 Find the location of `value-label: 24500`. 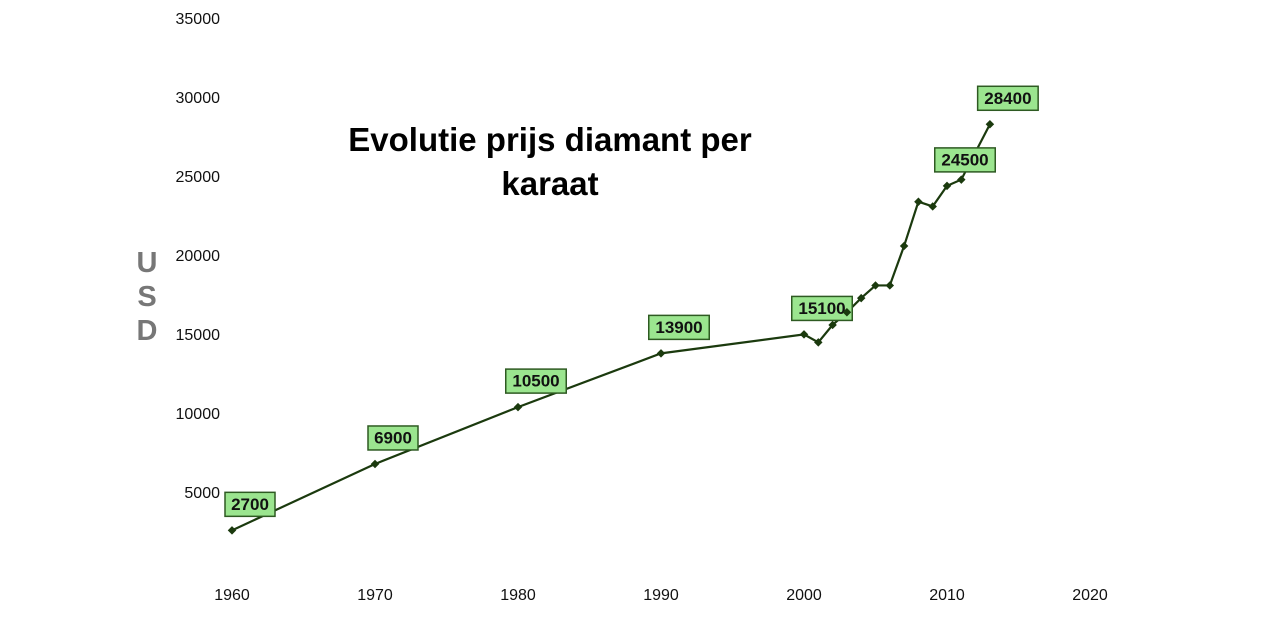

value-label: 24500 is located at coordinates (964, 159).